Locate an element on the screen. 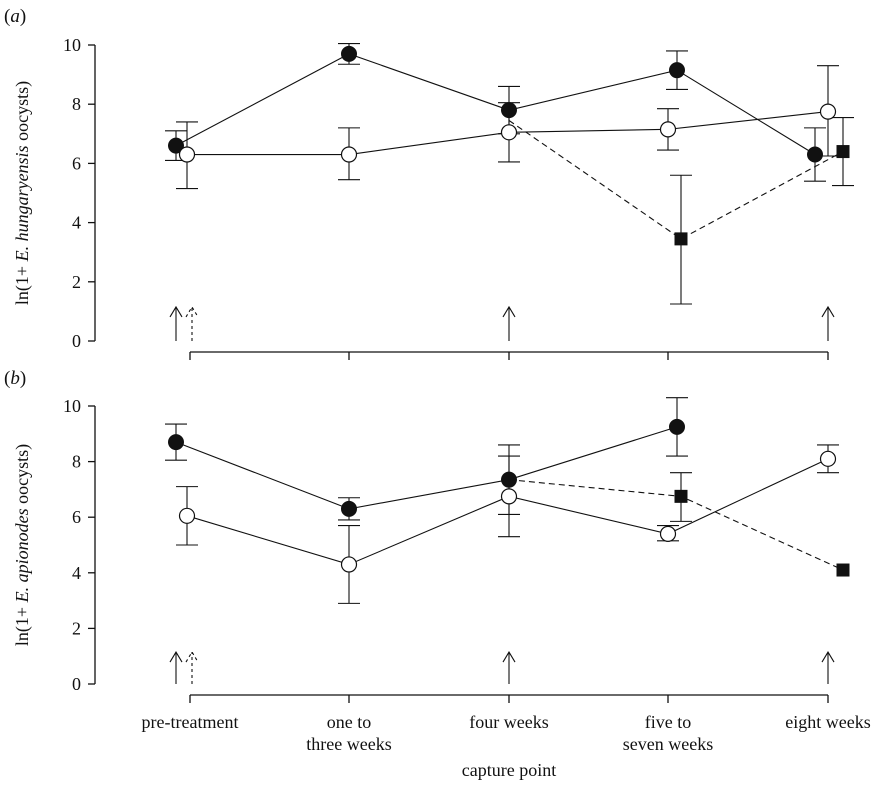 The width and height of the screenshot is (886, 792). panel-label: (a) is located at coordinates (15, 16).